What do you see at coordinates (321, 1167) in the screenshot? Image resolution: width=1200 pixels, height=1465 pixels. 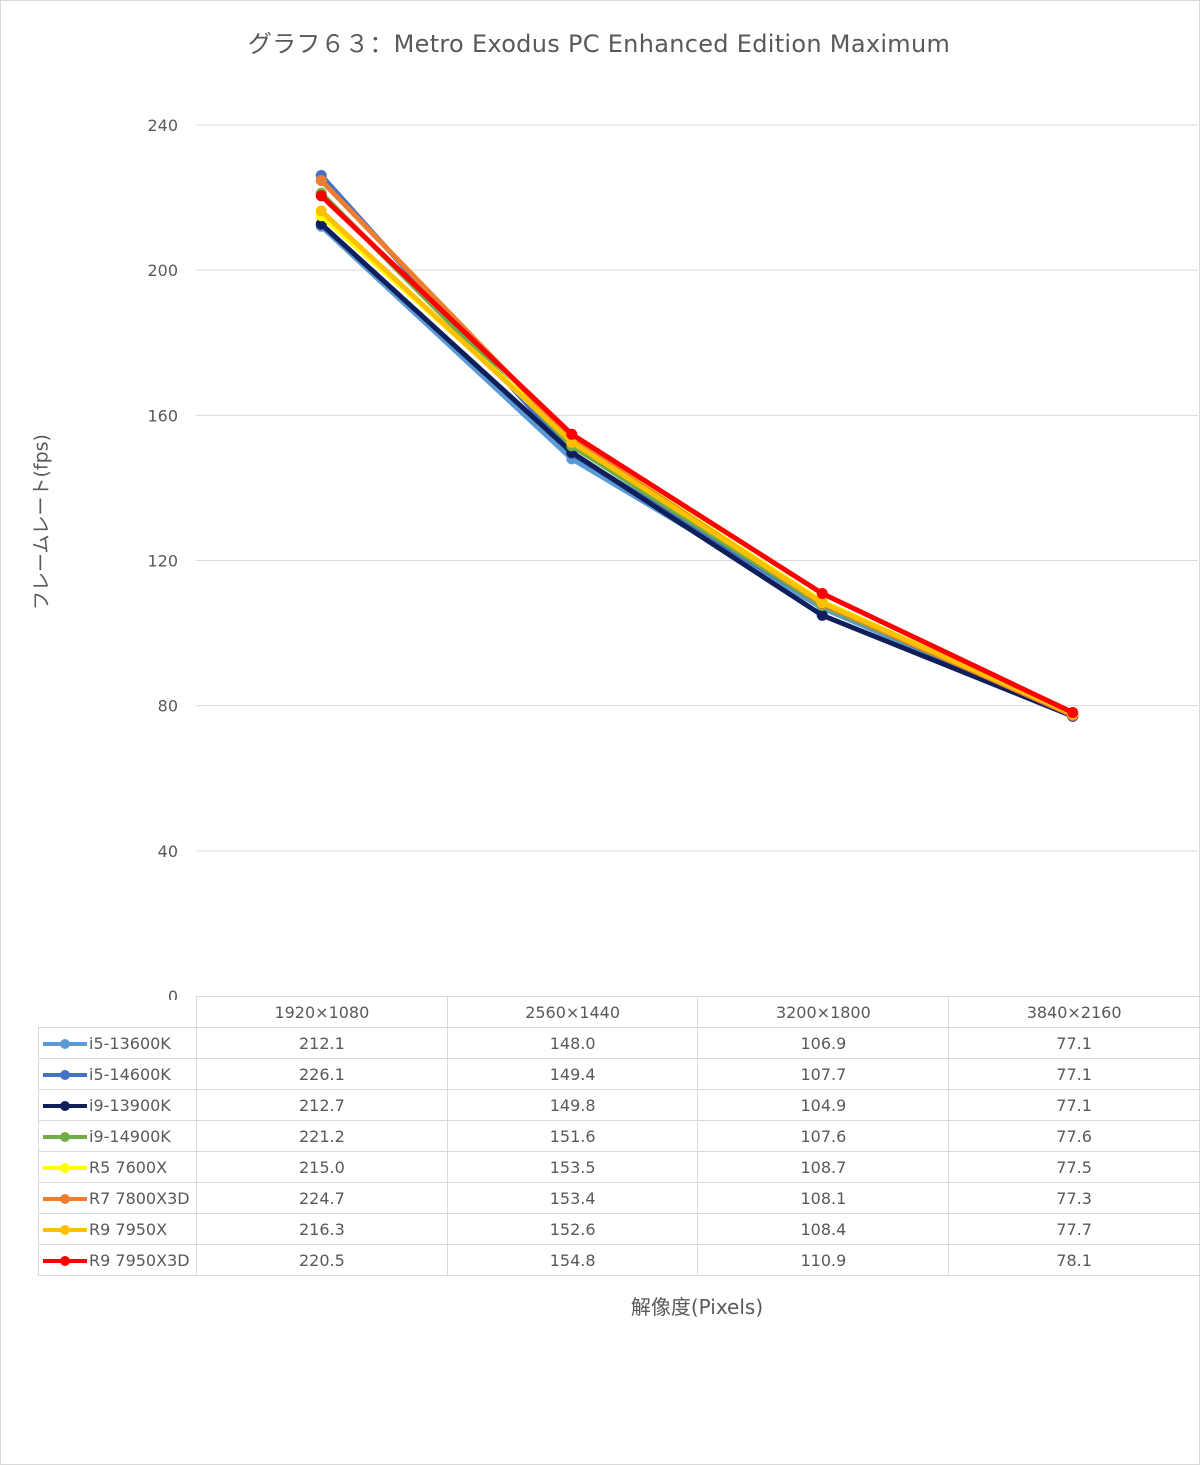 I see `table-cell: 215.0` at bounding box center [321, 1167].